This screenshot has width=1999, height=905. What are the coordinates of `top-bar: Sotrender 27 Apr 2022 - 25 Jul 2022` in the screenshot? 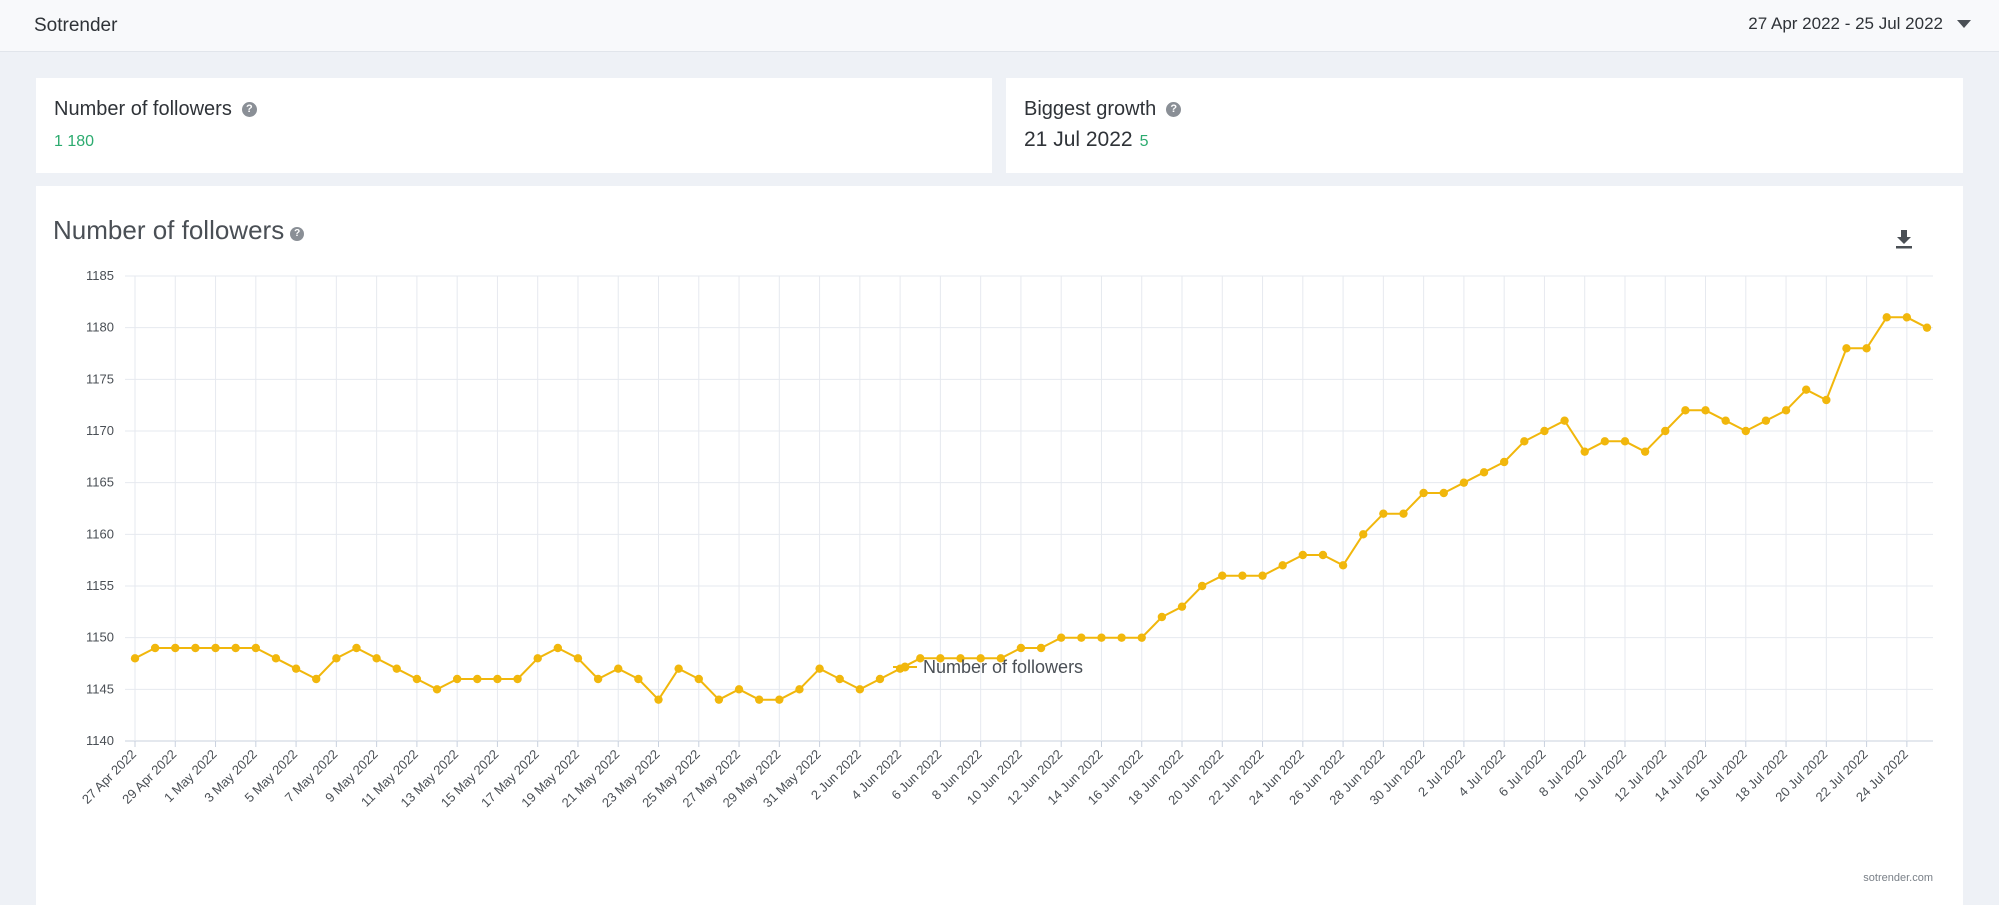 It's located at (999, 26).